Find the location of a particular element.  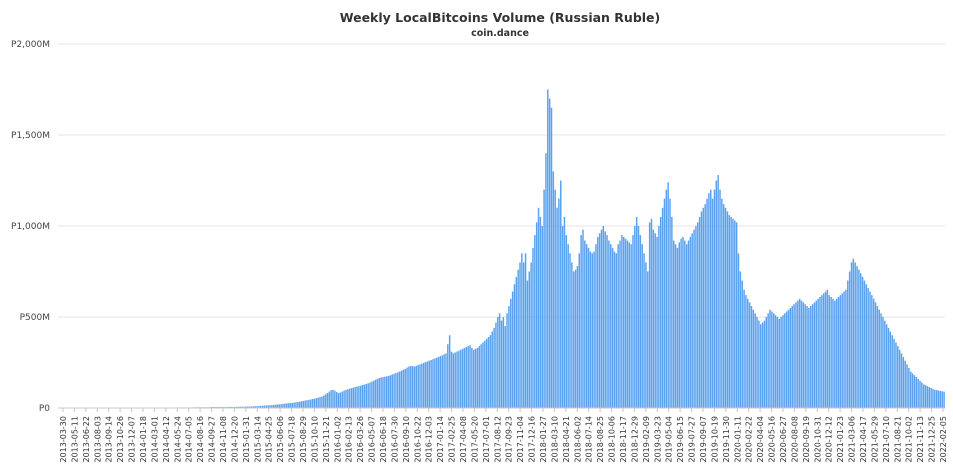

x-tick-label: 2017-11-04 is located at coordinates (520, 439).